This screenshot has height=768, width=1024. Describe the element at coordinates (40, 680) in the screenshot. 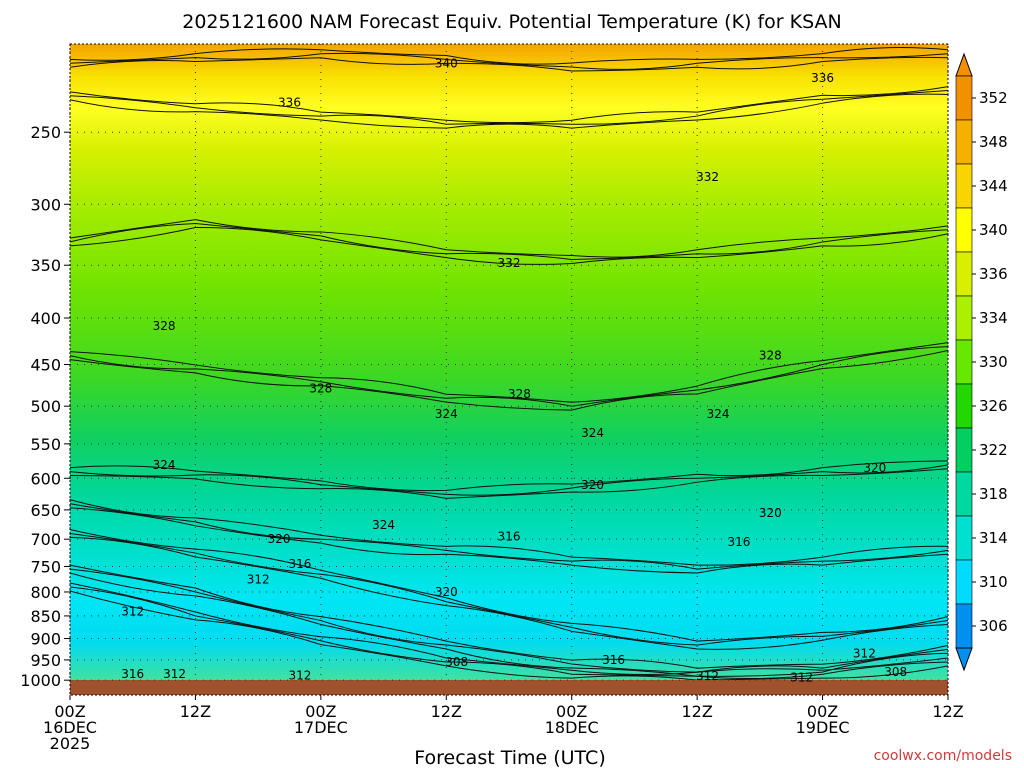

I see `y-tick-label-1000: 1000` at that location.